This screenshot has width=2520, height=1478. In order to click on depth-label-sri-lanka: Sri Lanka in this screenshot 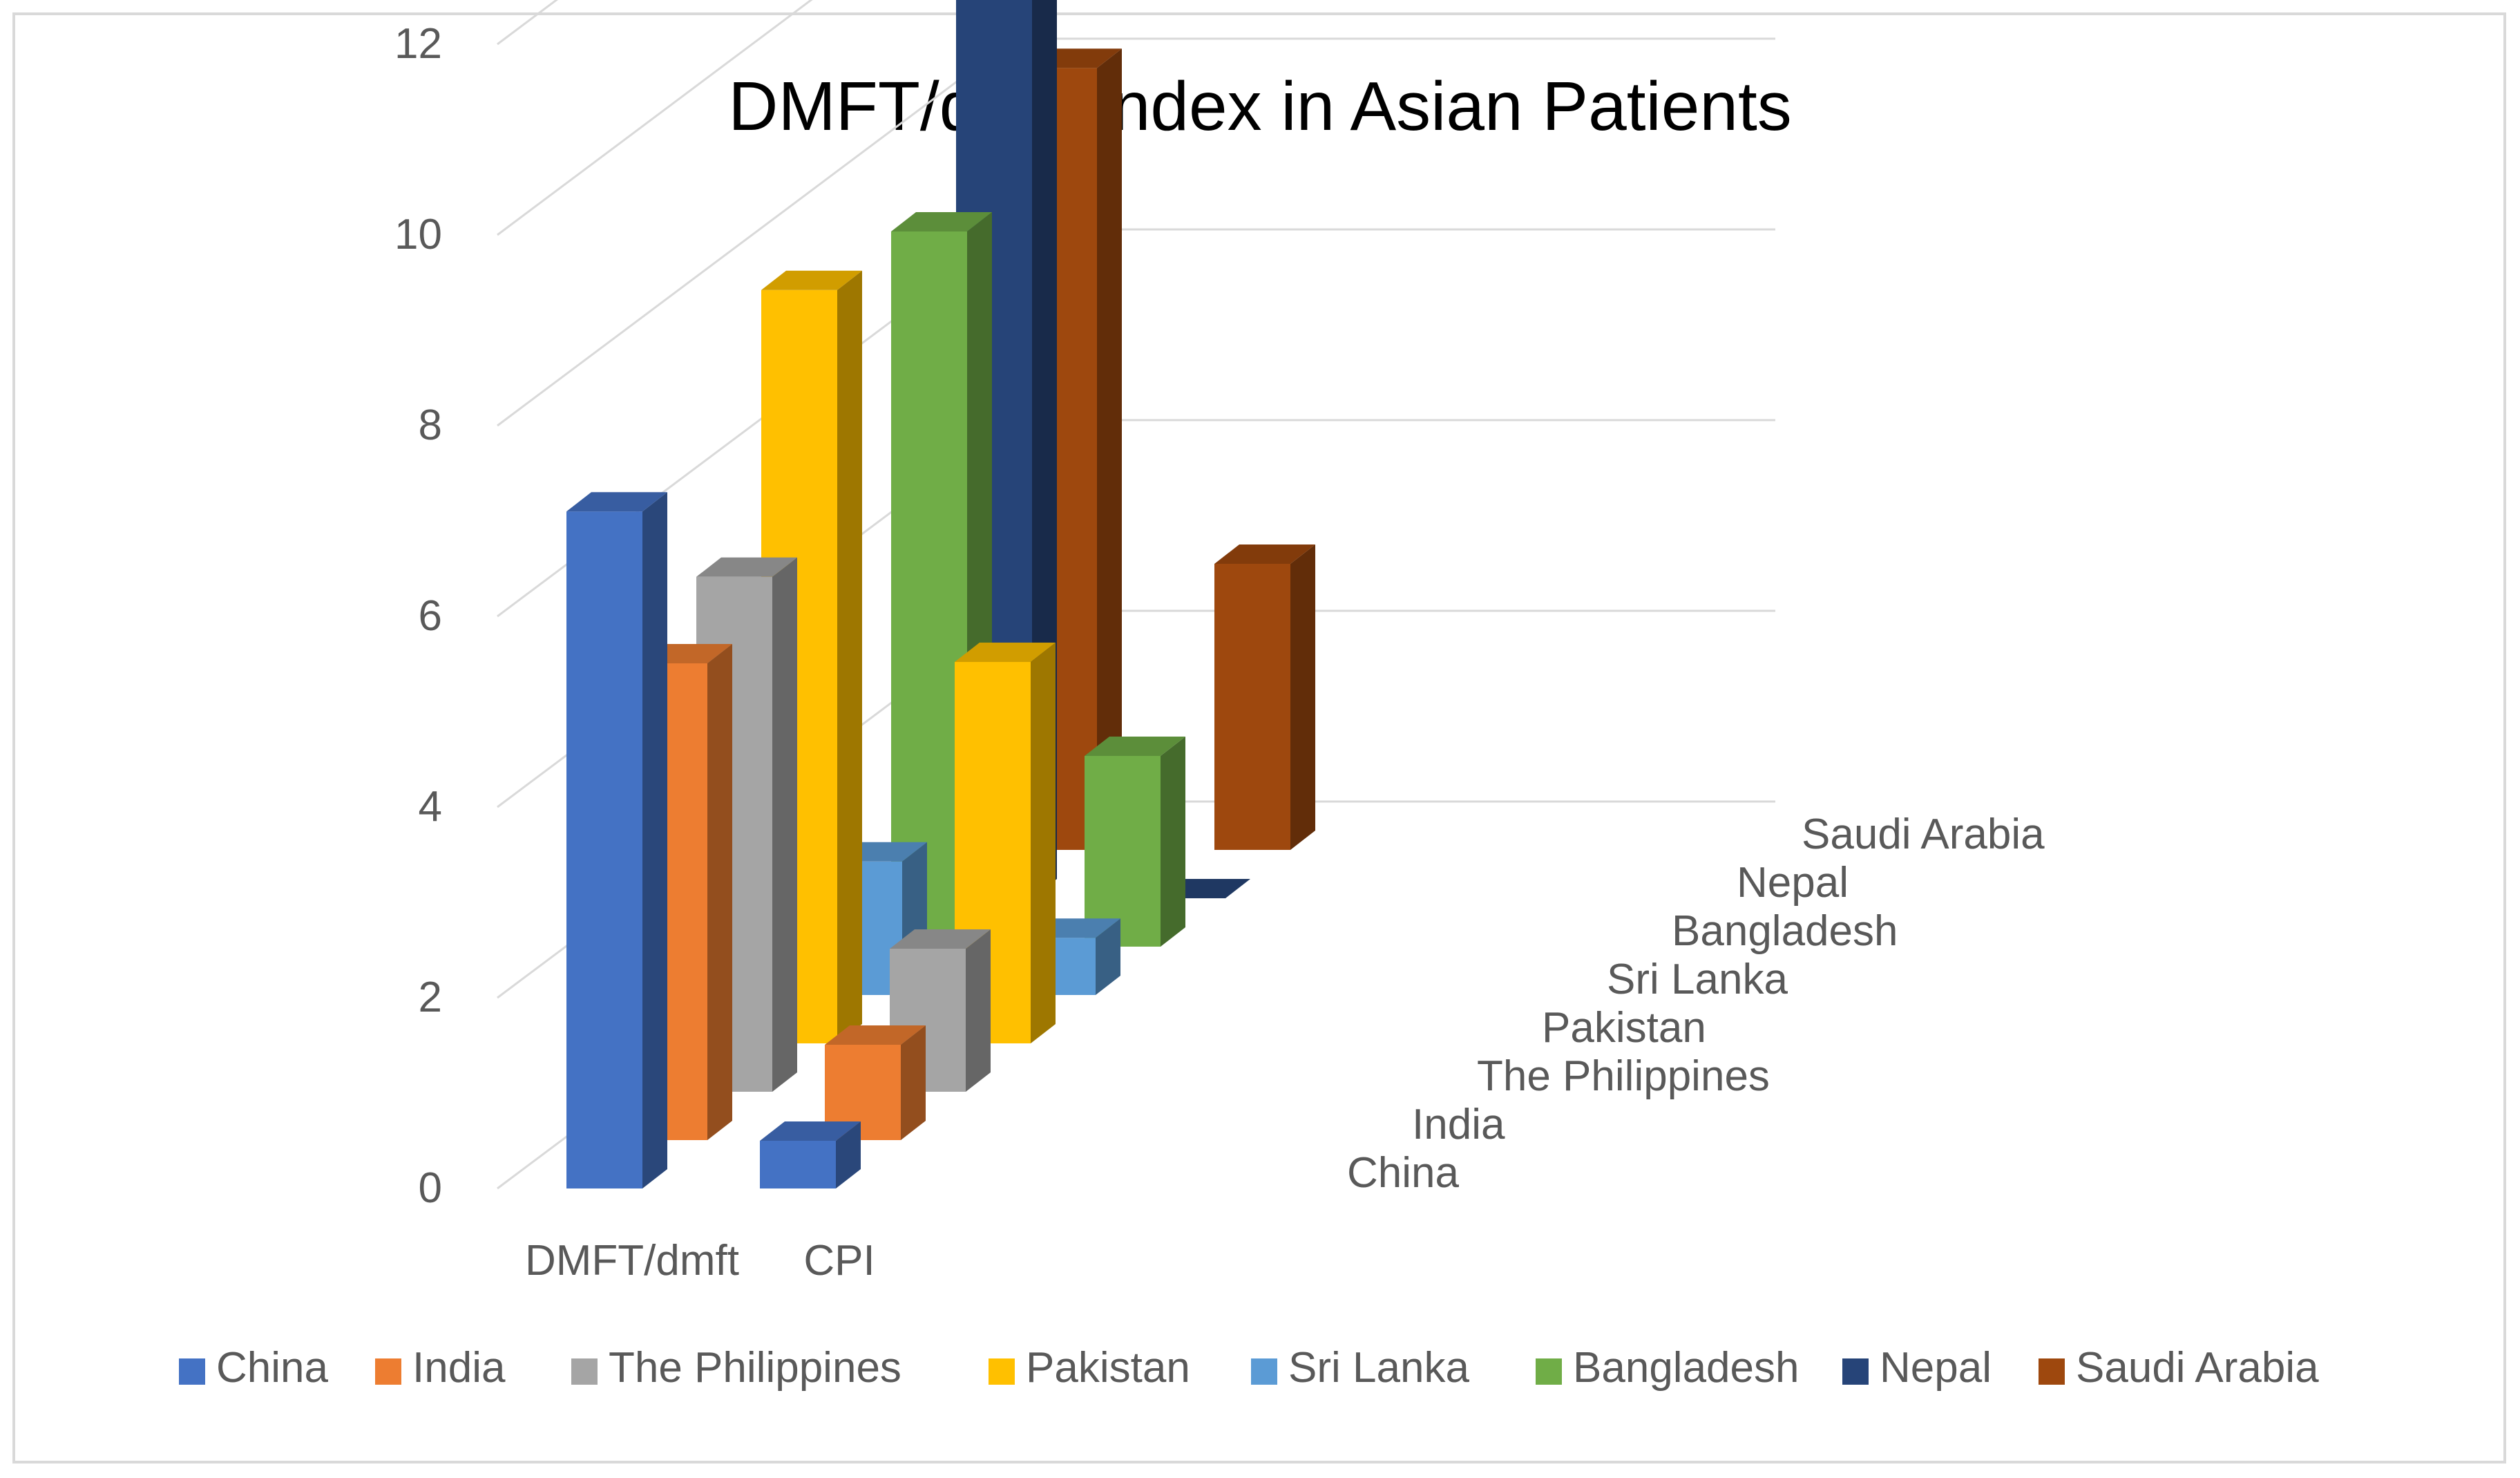, I will do `click(1697, 979)`.